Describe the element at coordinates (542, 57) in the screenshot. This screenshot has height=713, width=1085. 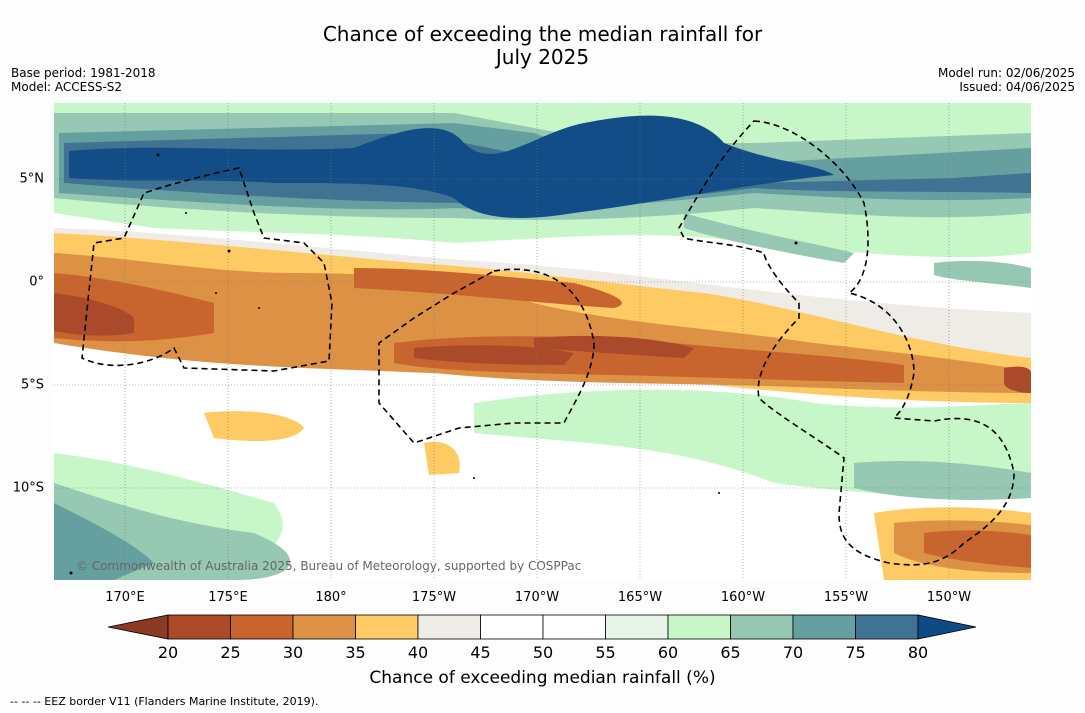
I see `title-line-2: July 2025` at that location.